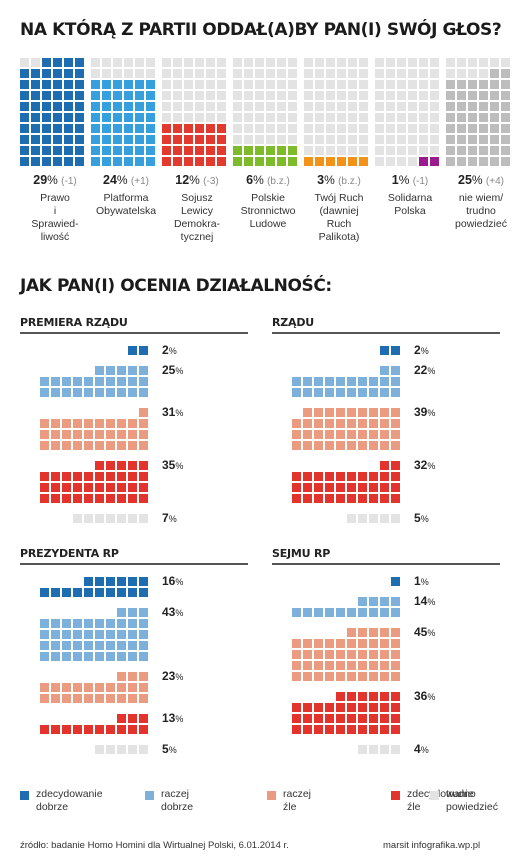 The height and width of the screenshot is (863, 520). What do you see at coordinates (421, 370) in the screenshot?
I see `rating-number: 22` at bounding box center [421, 370].